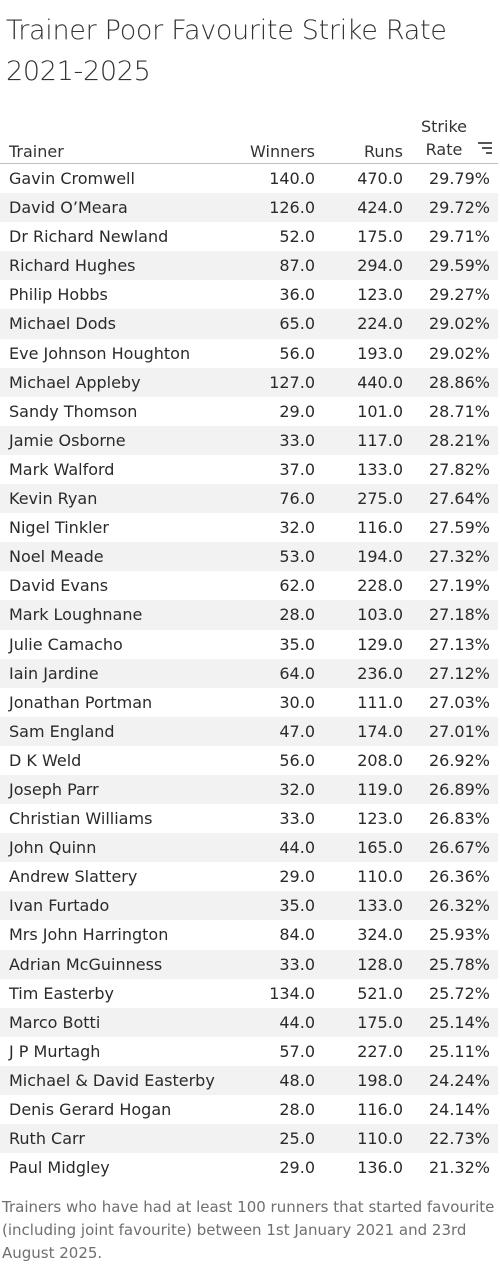 The height and width of the screenshot is (1273, 500). I want to click on strike-rate-cell: 27.82%, so click(459, 469).